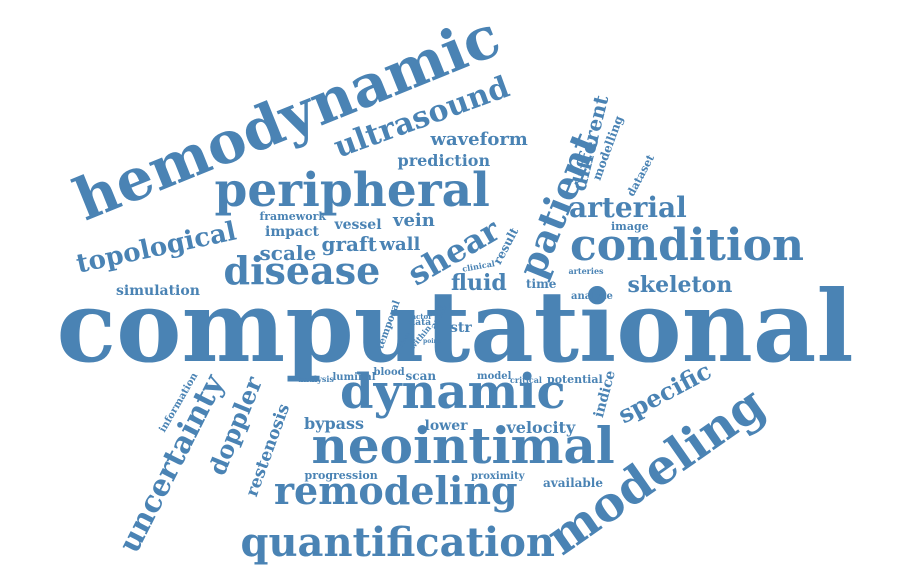 The width and height of the screenshot is (900, 582). Describe the element at coordinates (389, 372) in the screenshot. I see `cloud-word-blood: blood` at that location.